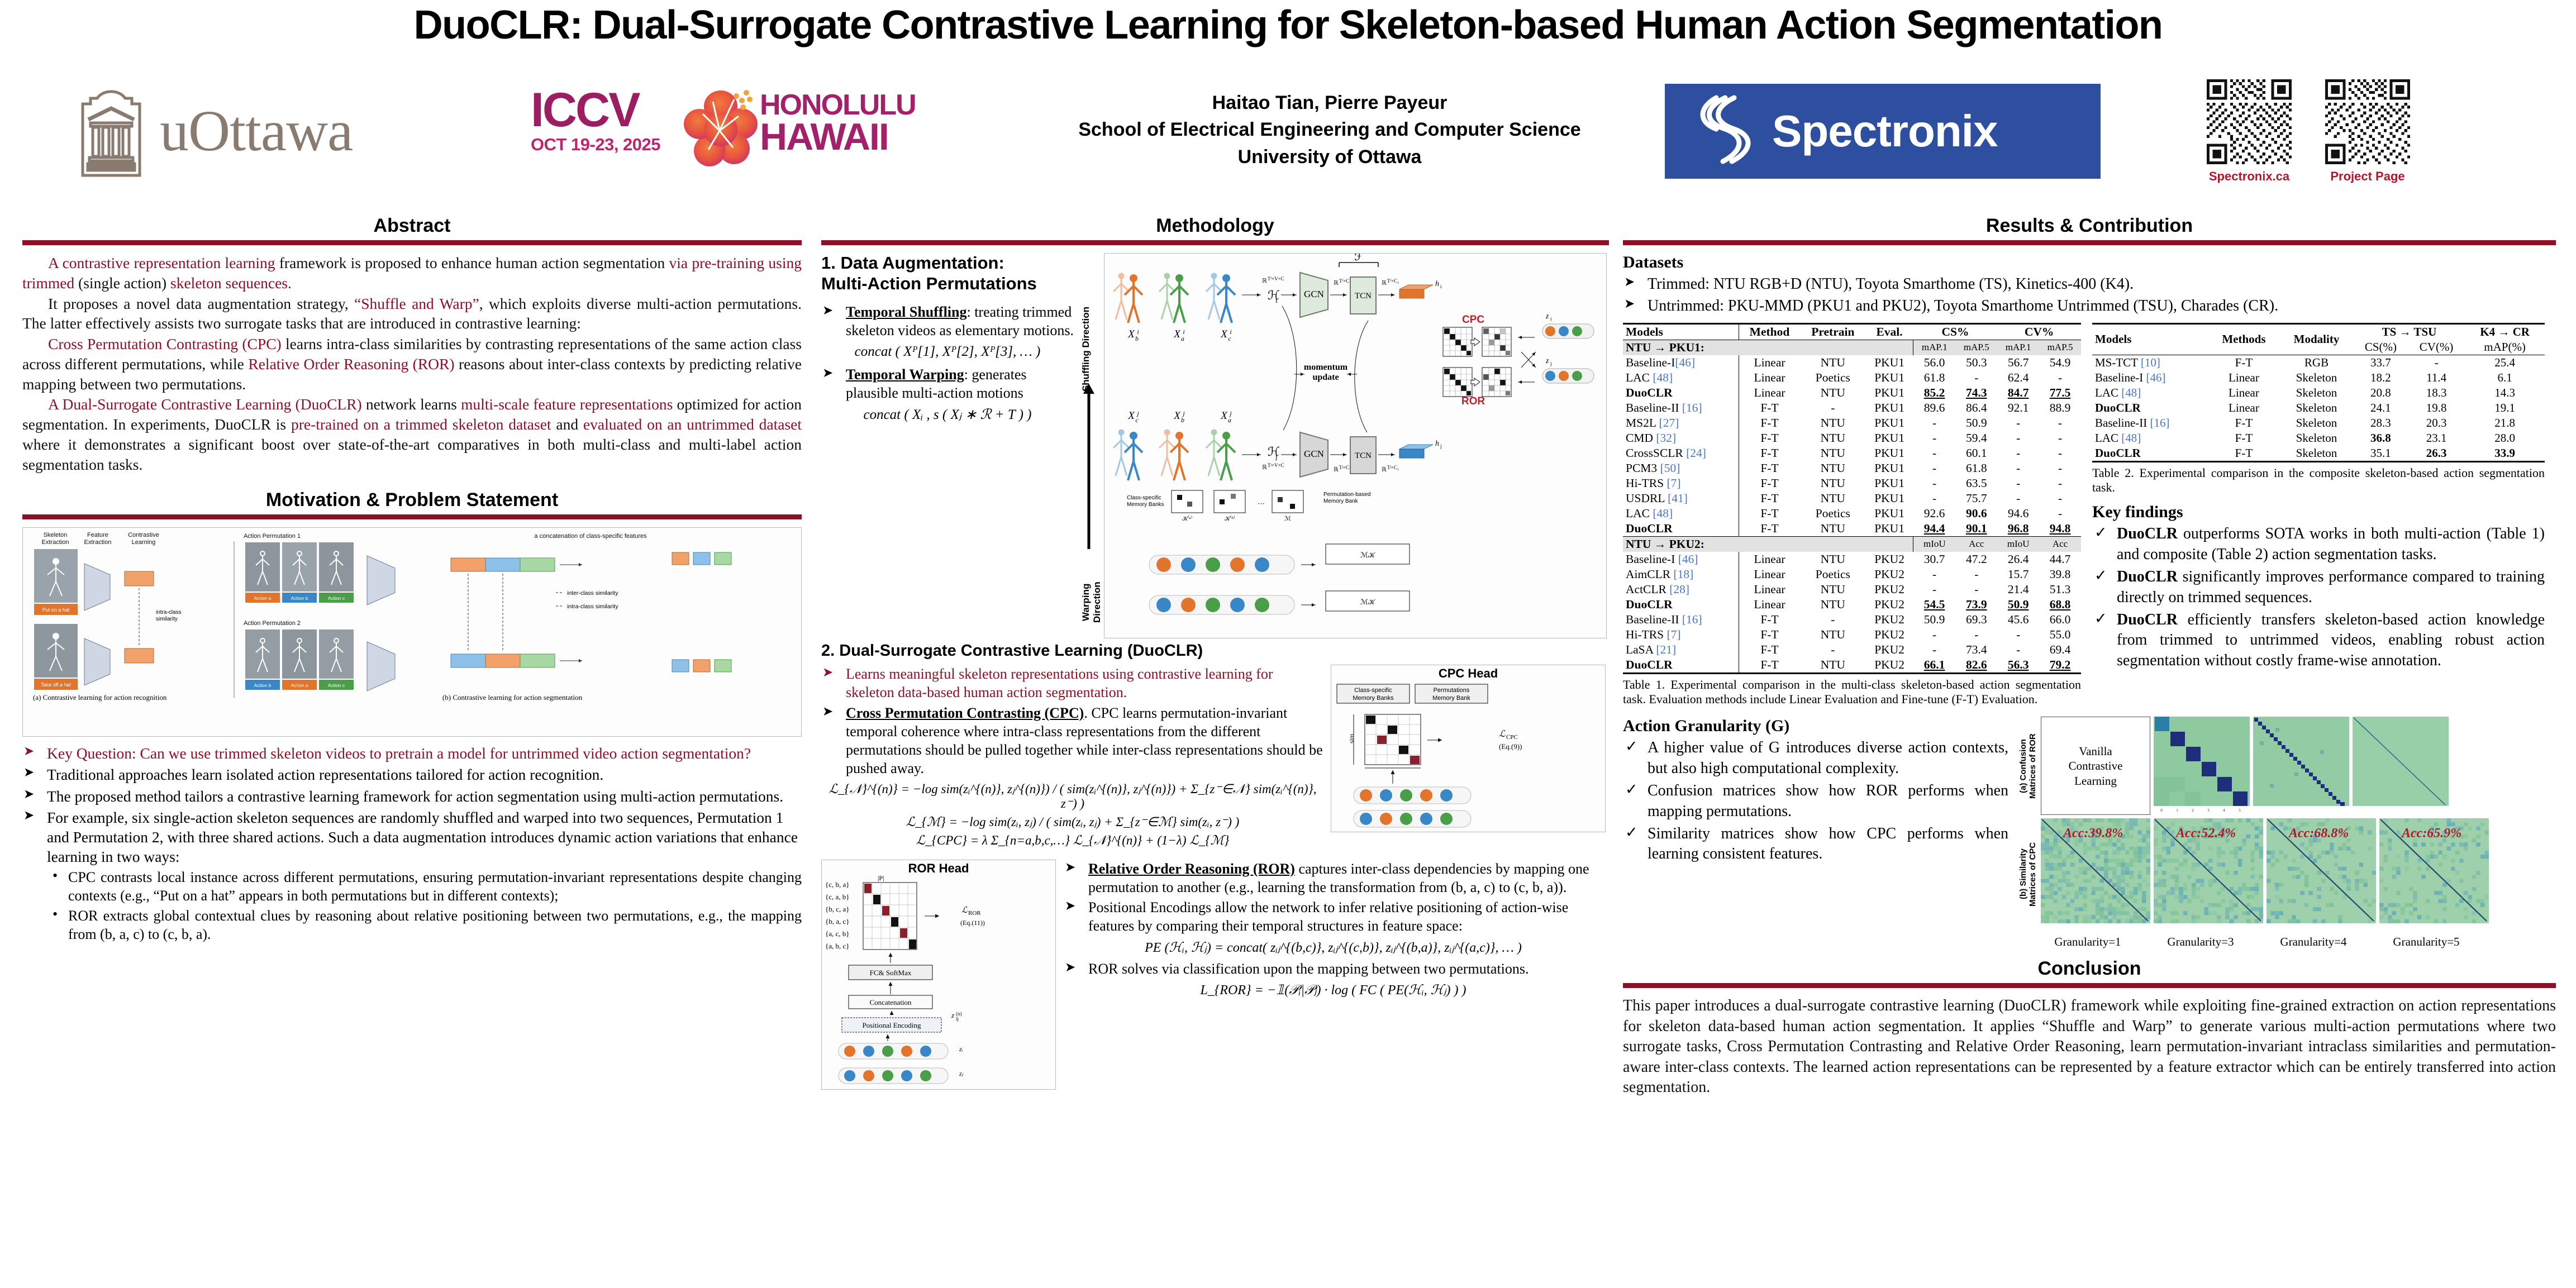 This screenshot has width=2576, height=1288. Describe the element at coordinates (1085, 350) in the screenshot. I see `shuffling-direction-label: Shuffling Direction` at that location.